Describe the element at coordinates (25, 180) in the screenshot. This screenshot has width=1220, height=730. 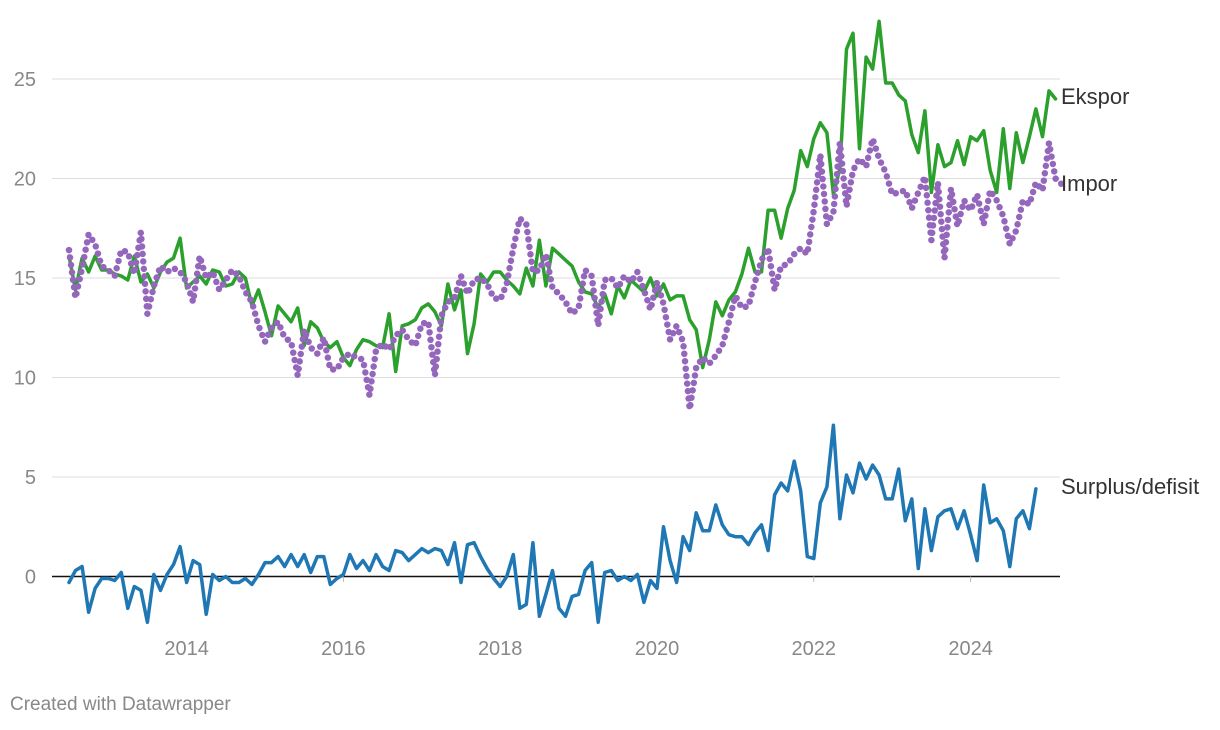
I see `y-tick-label: 20` at that location.